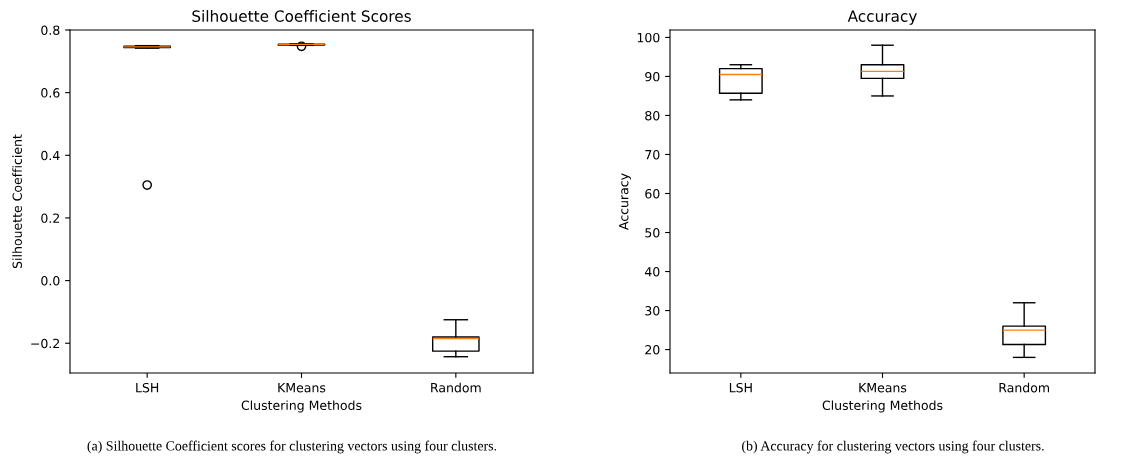  Describe the element at coordinates (652, 76) in the screenshot. I see `y-tick-label: 90` at that location.